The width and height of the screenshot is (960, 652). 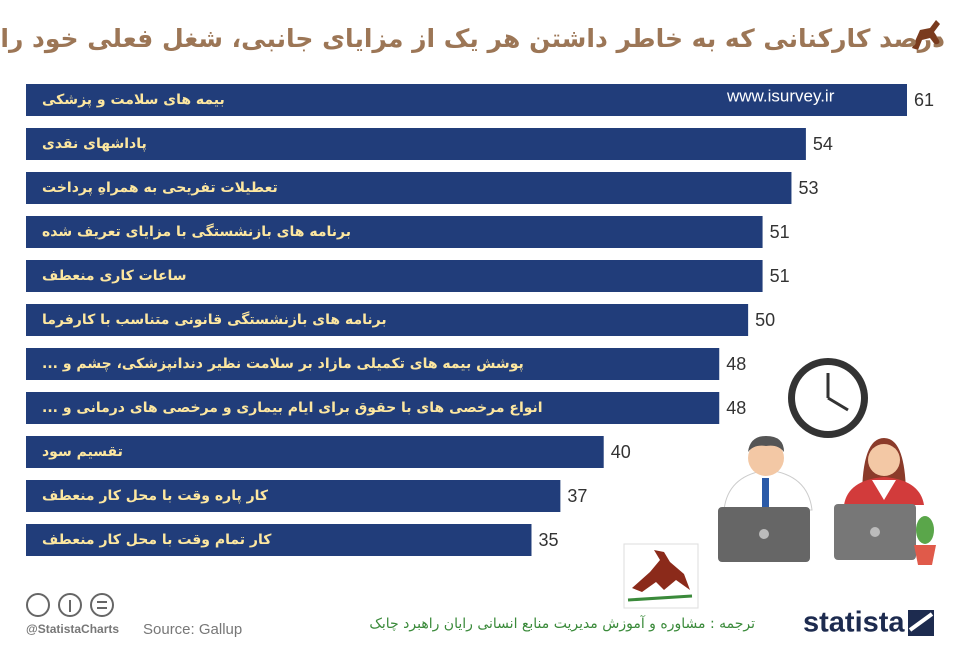 I want to click on watermark: www.isurvey.ir, so click(x=780, y=95).